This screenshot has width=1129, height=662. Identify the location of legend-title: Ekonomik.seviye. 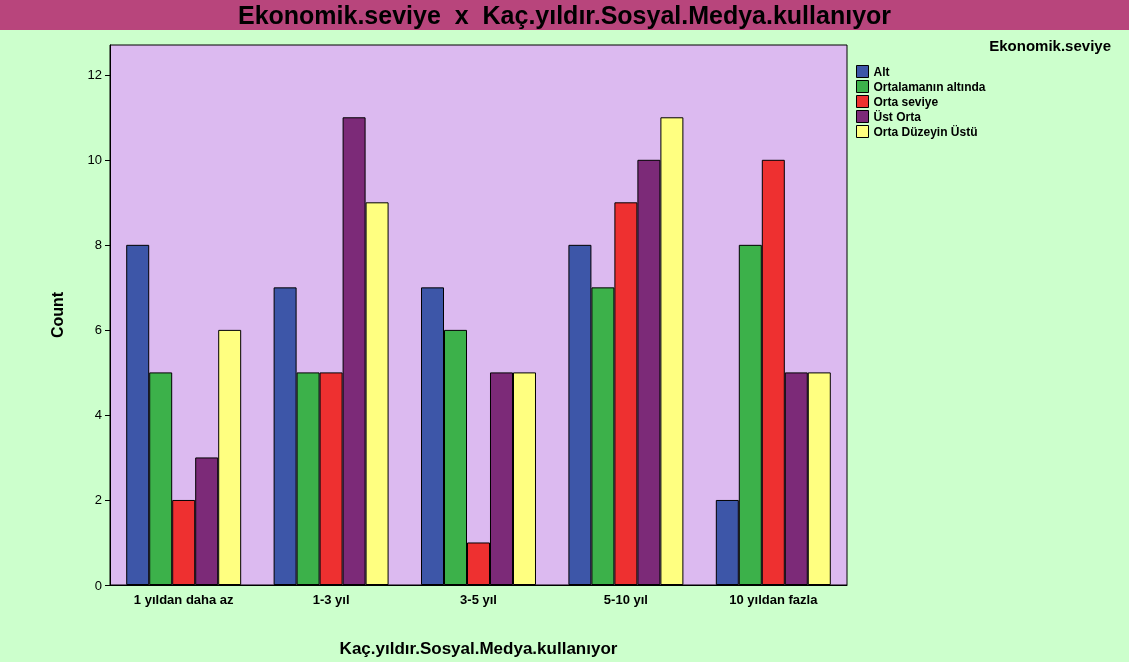
(1050, 45).